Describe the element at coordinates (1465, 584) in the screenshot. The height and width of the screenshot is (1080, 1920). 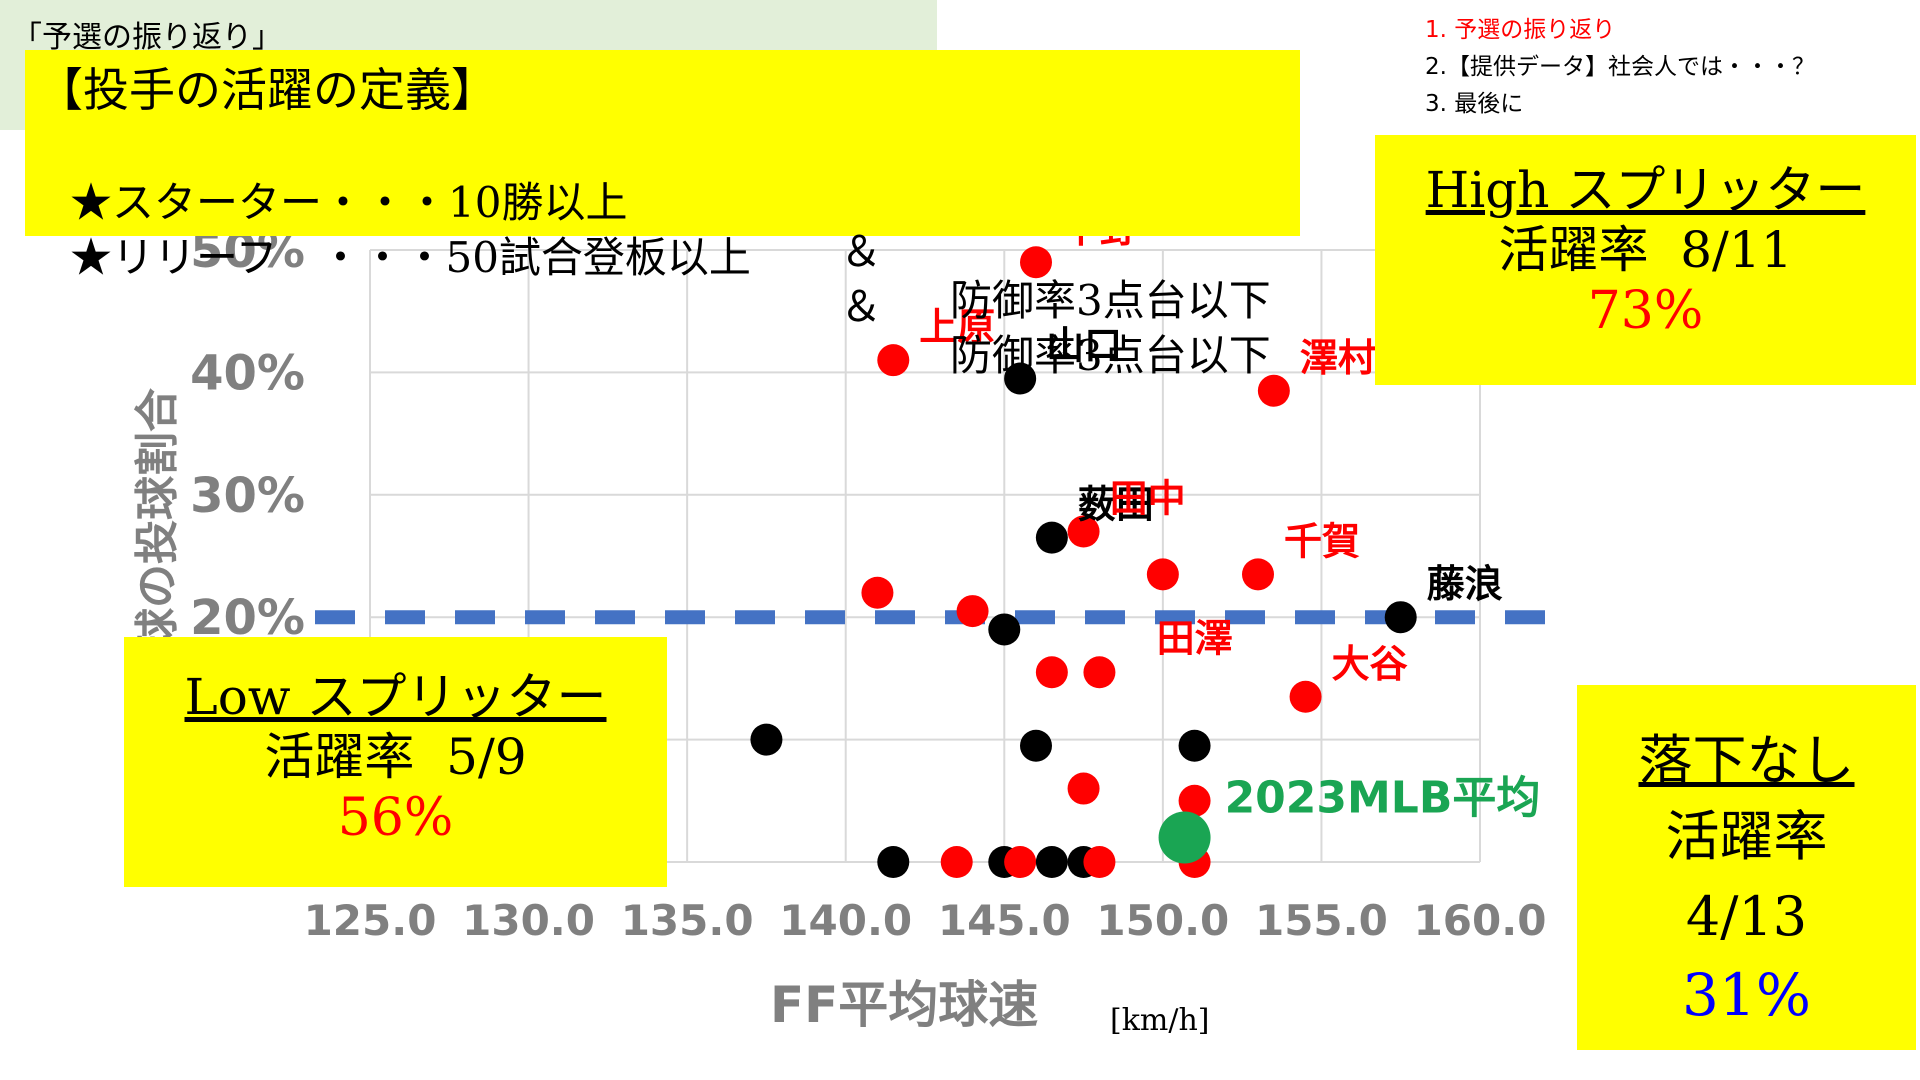
I see `point-label: 藤浪` at that location.